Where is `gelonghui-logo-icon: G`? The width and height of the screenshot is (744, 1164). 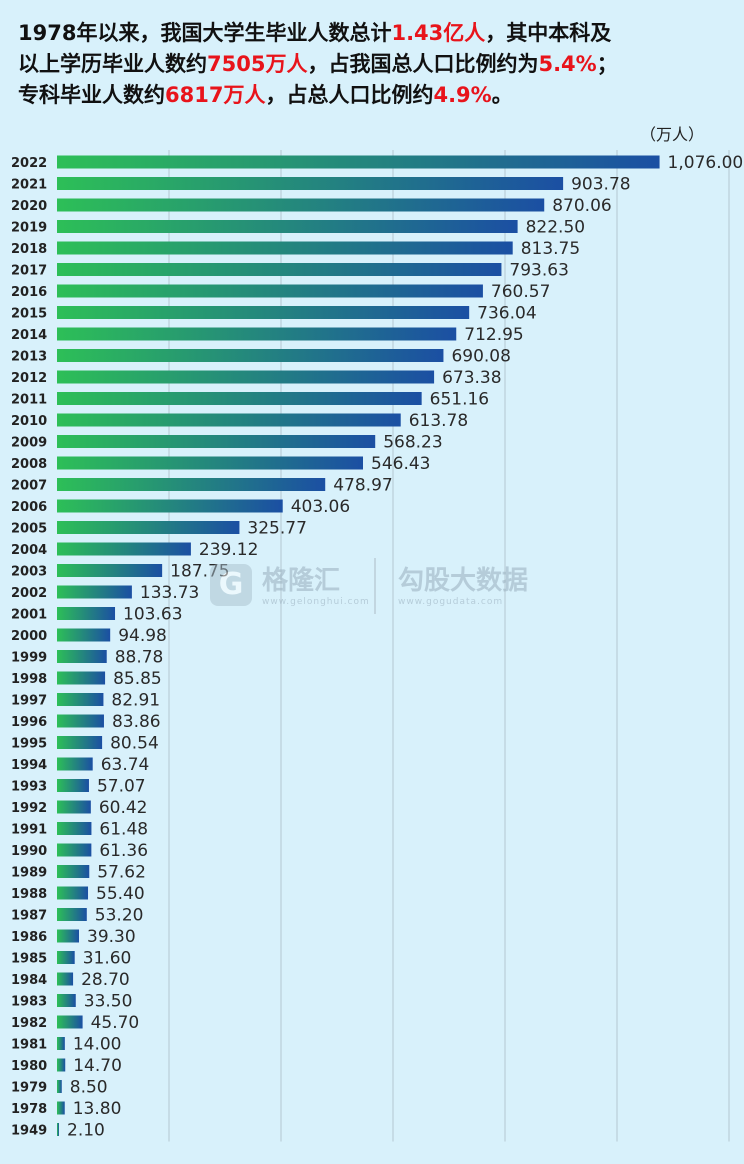
gelonghui-logo-icon: G is located at coordinates (231, 585).